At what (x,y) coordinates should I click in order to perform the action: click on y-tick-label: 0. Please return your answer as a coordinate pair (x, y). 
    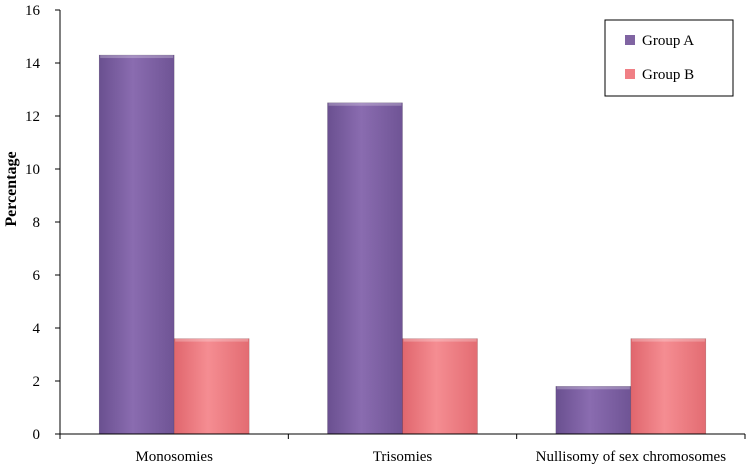
    Looking at the image, I should click on (37, 435).